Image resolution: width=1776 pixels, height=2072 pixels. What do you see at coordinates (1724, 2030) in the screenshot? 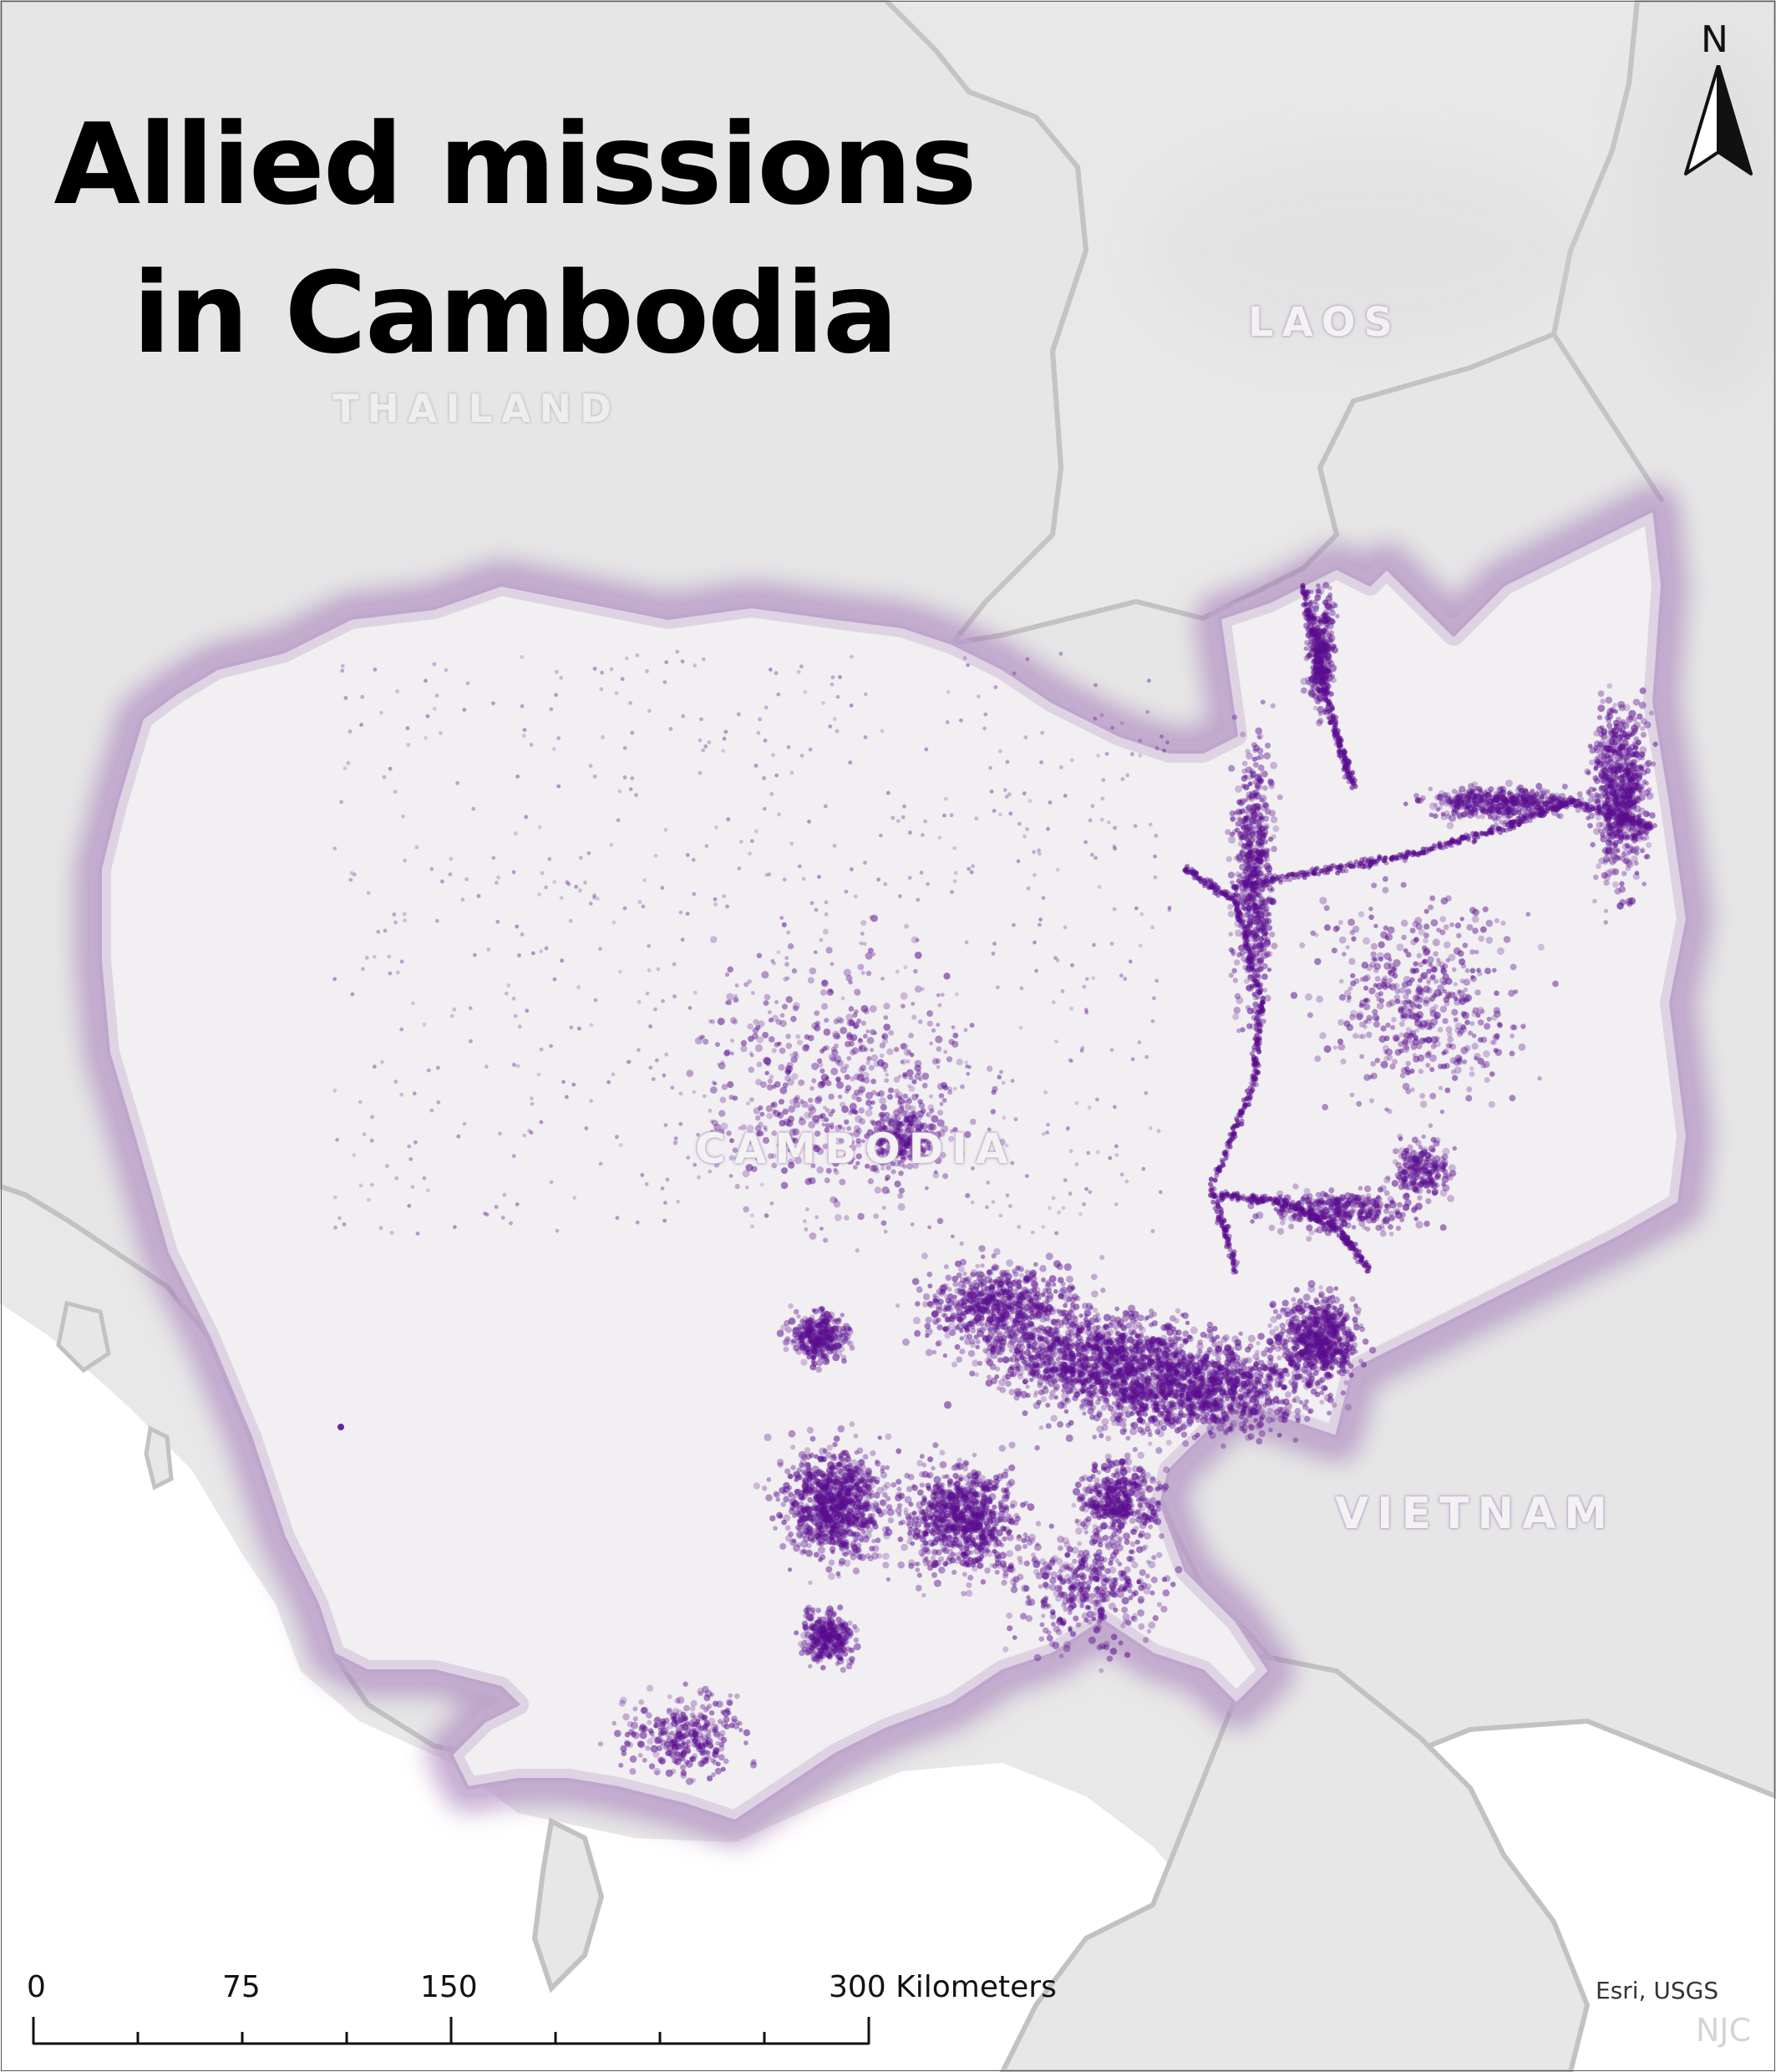
I see `author-initials: NJC` at bounding box center [1724, 2030].